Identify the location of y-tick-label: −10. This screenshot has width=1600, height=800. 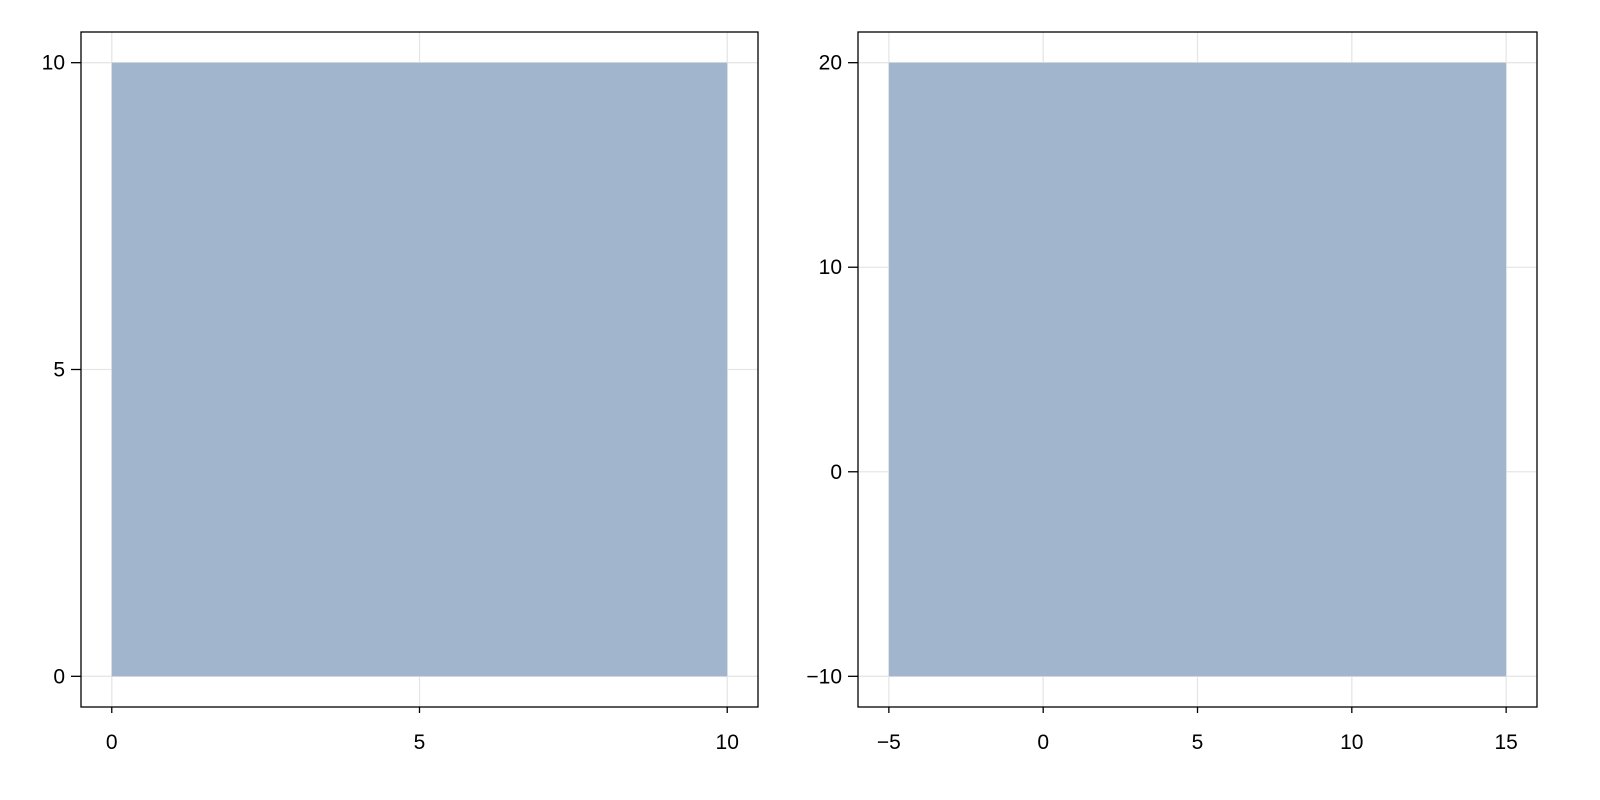
(824, 676).